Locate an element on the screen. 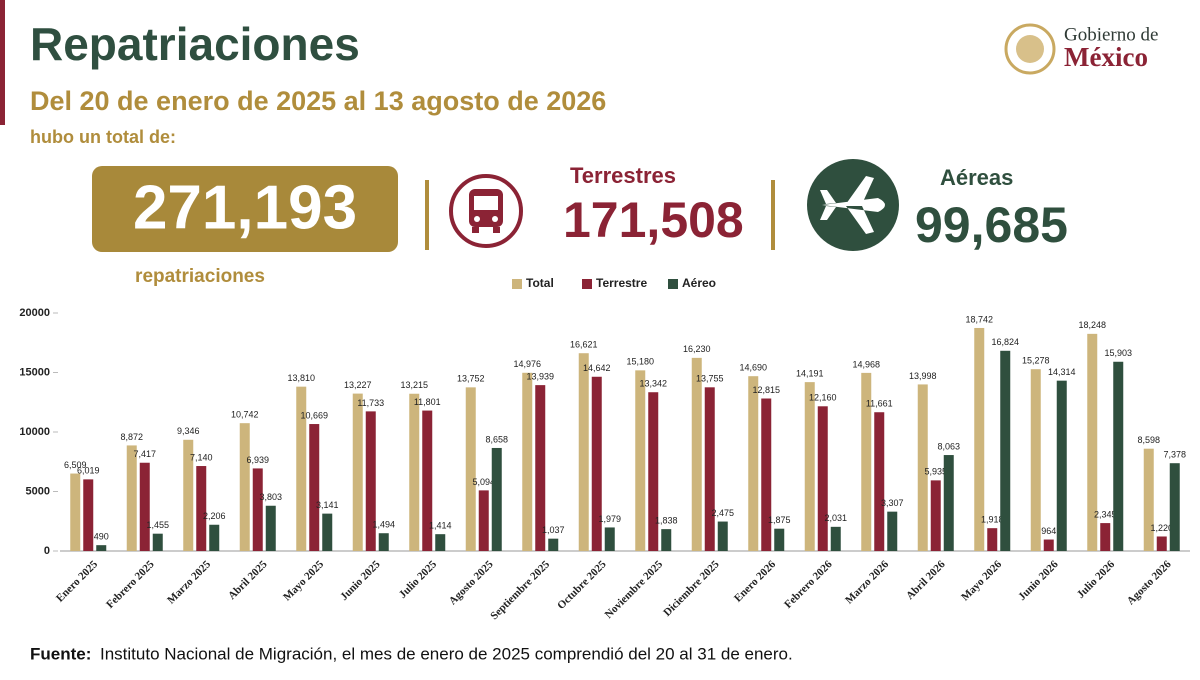 The height and width of the screenshot is (680, 1200). intro: hubo un total de: is located at coordinates (103, 137).